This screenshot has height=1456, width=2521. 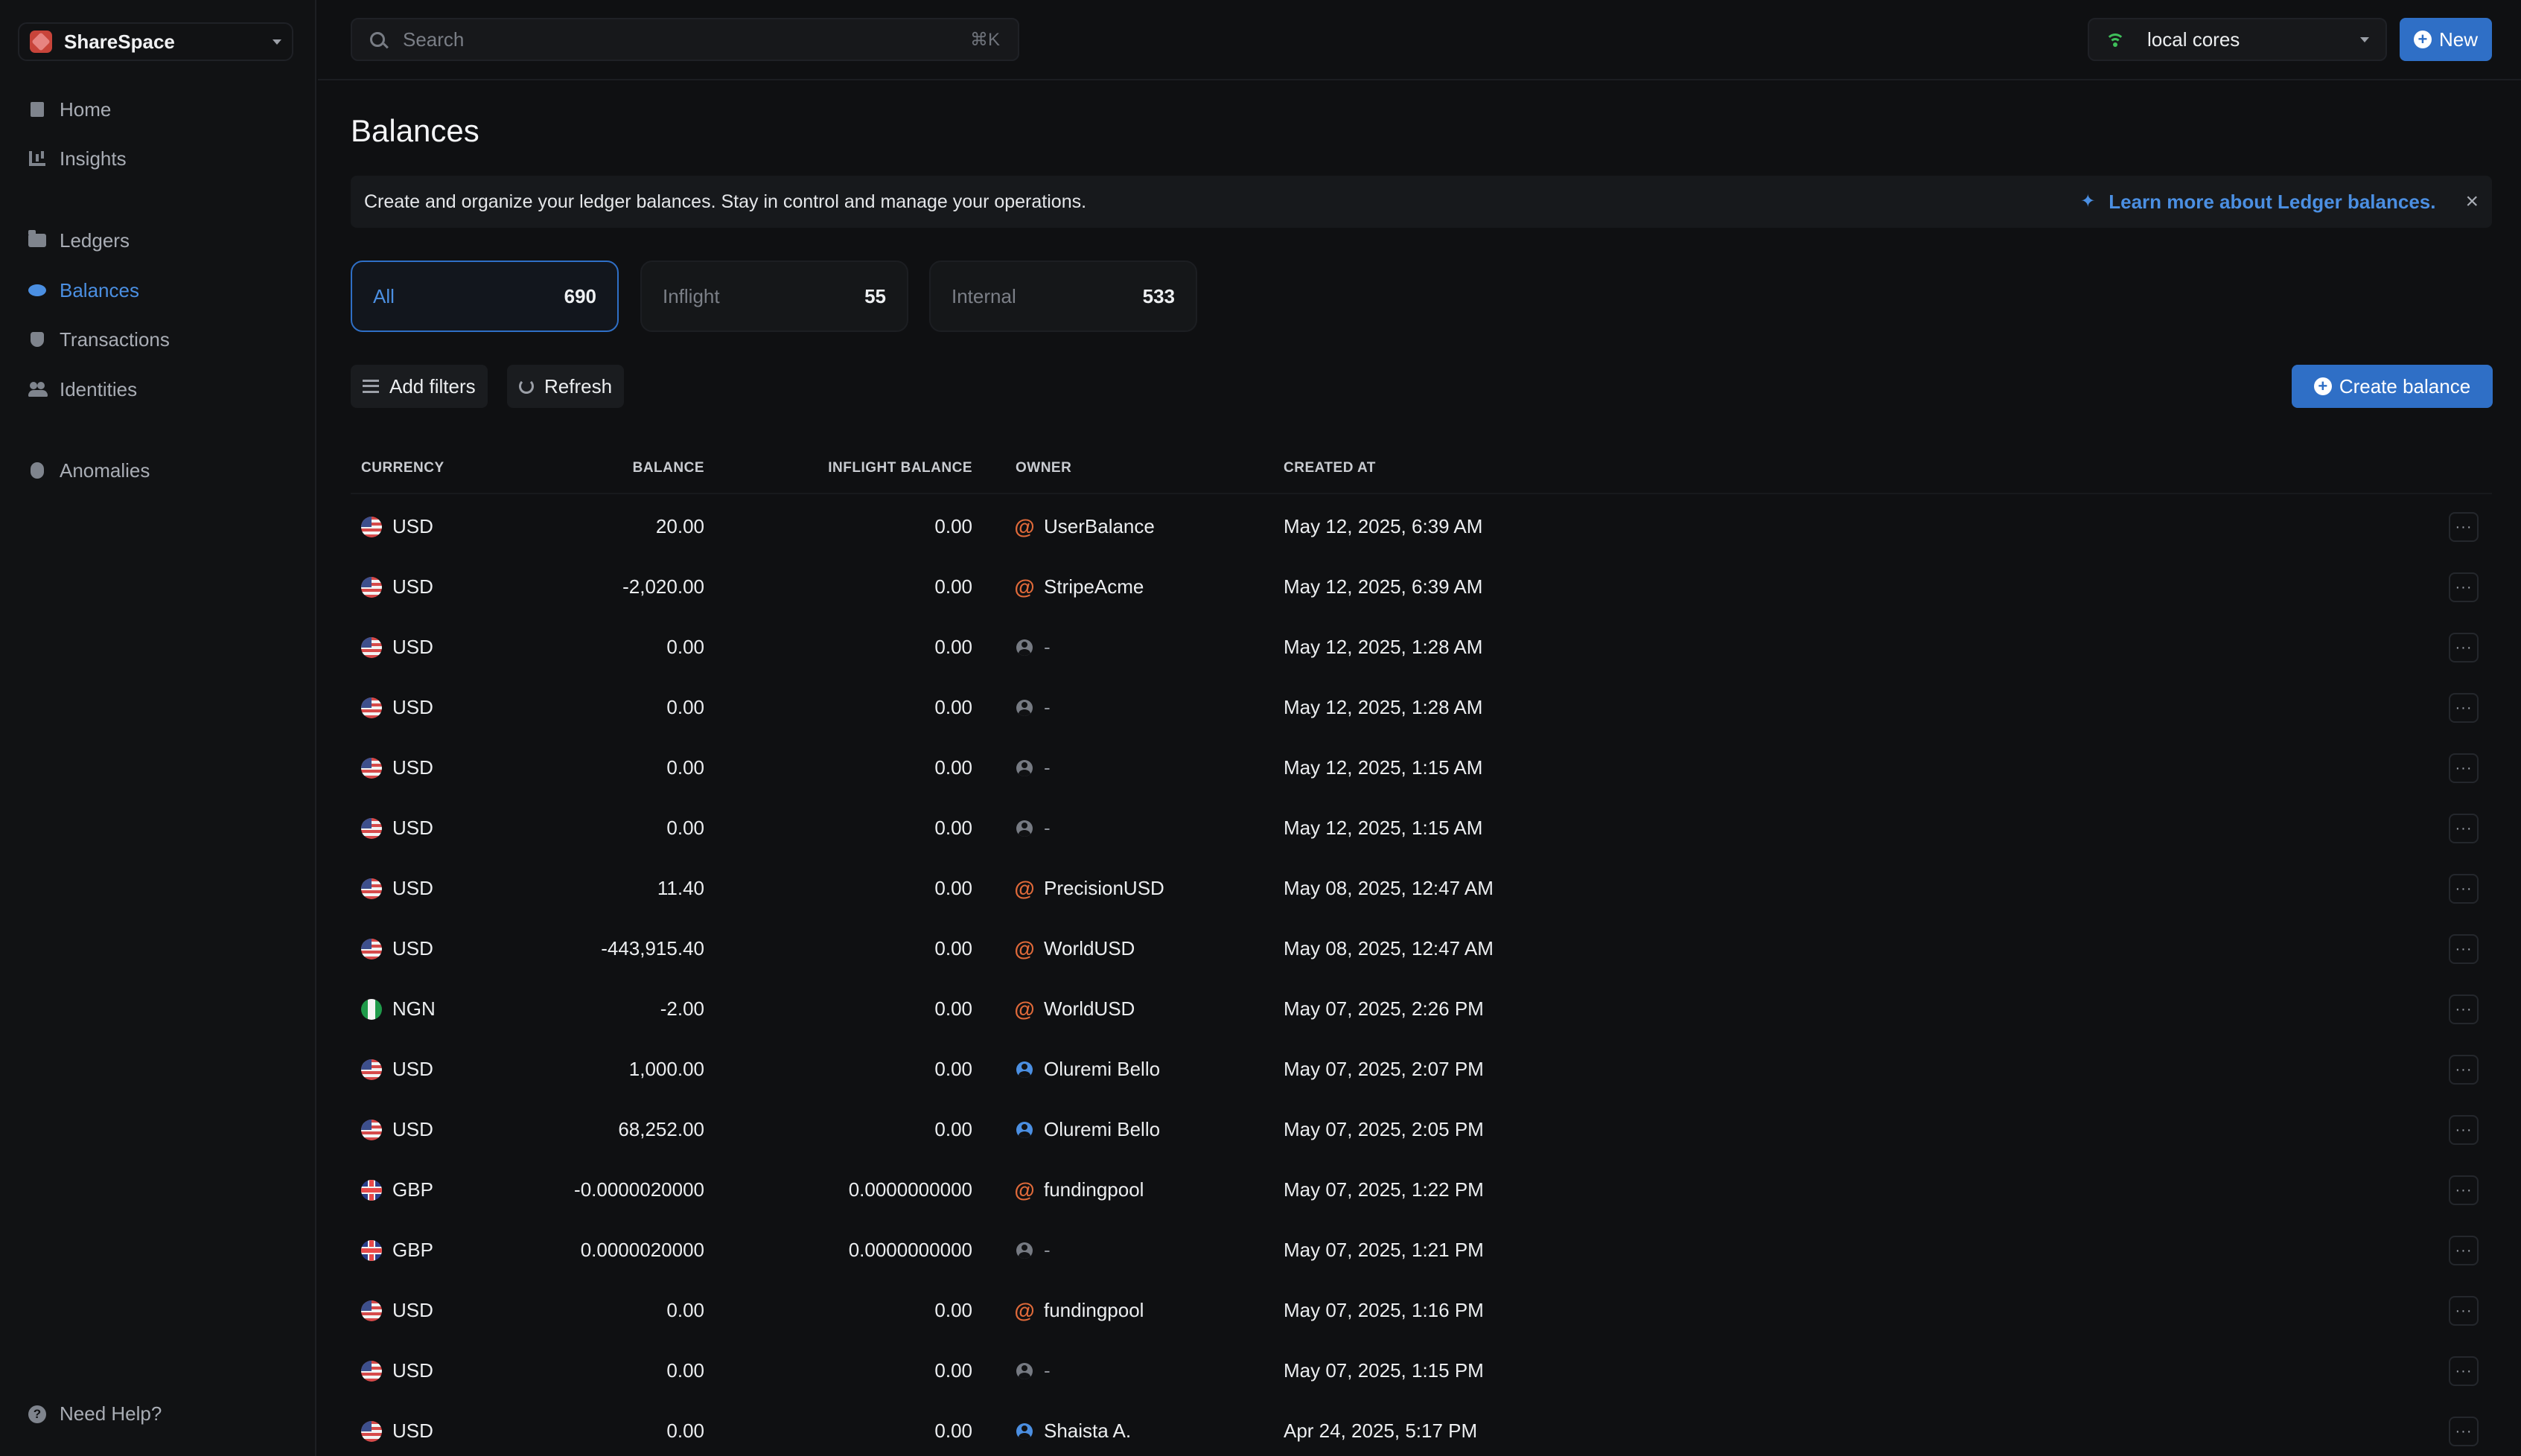 I want to click on sidebar-item-home: Home, so click(x=69, y=109).